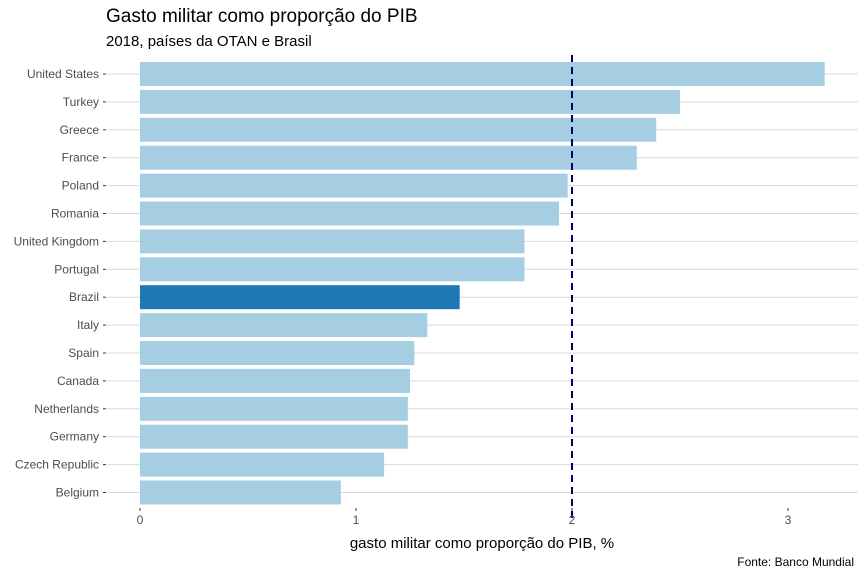 Image resolution: width=866 pixels, height=578 pixels. Describe the element at coordinates (57, 465) in the screenshot. I see `y-tick-label: Czech Republic` at that location.